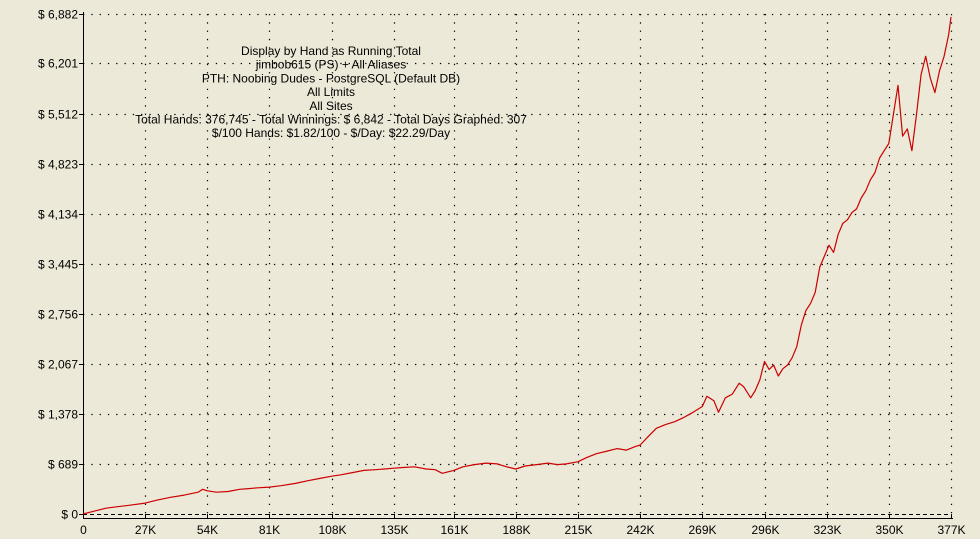 This screenshot has height=539, width=980. I want to click on x-tick-label: 135K, so click(394, 530).